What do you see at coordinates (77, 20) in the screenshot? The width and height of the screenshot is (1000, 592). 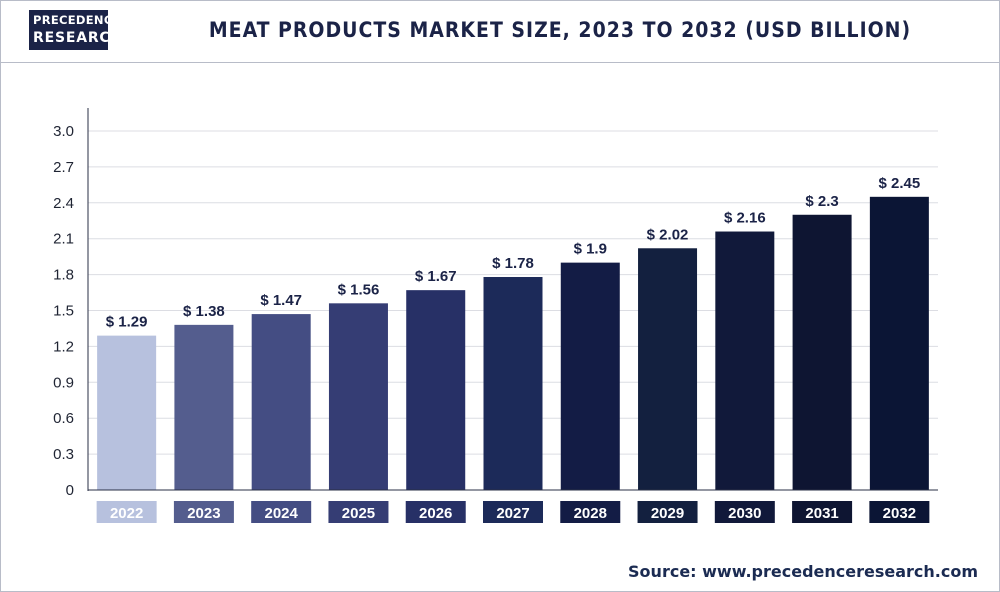 I see `logo-line-1: PRECEDENCE` at bounding box center [77, 20].